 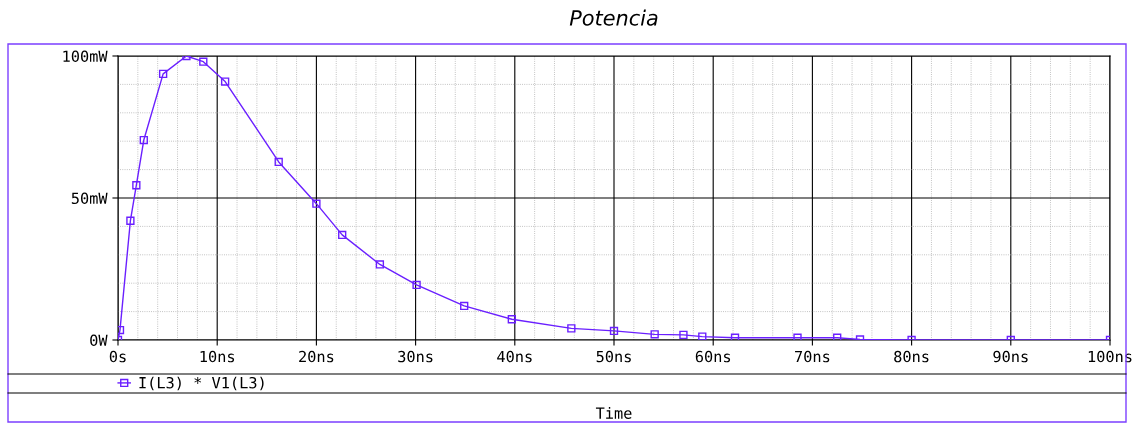 I want to click on x-tick-label: 10ns, so click(x=217, y=356).